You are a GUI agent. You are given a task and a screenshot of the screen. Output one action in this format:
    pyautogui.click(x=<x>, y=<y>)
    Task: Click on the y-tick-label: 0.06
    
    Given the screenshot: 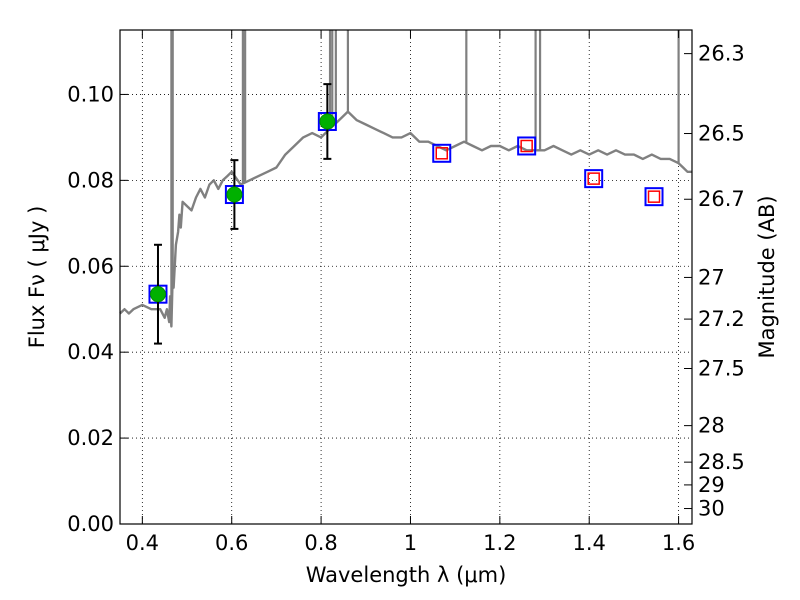 What is the action you would take?
    pyautogui.click(x=90, y=266)
    